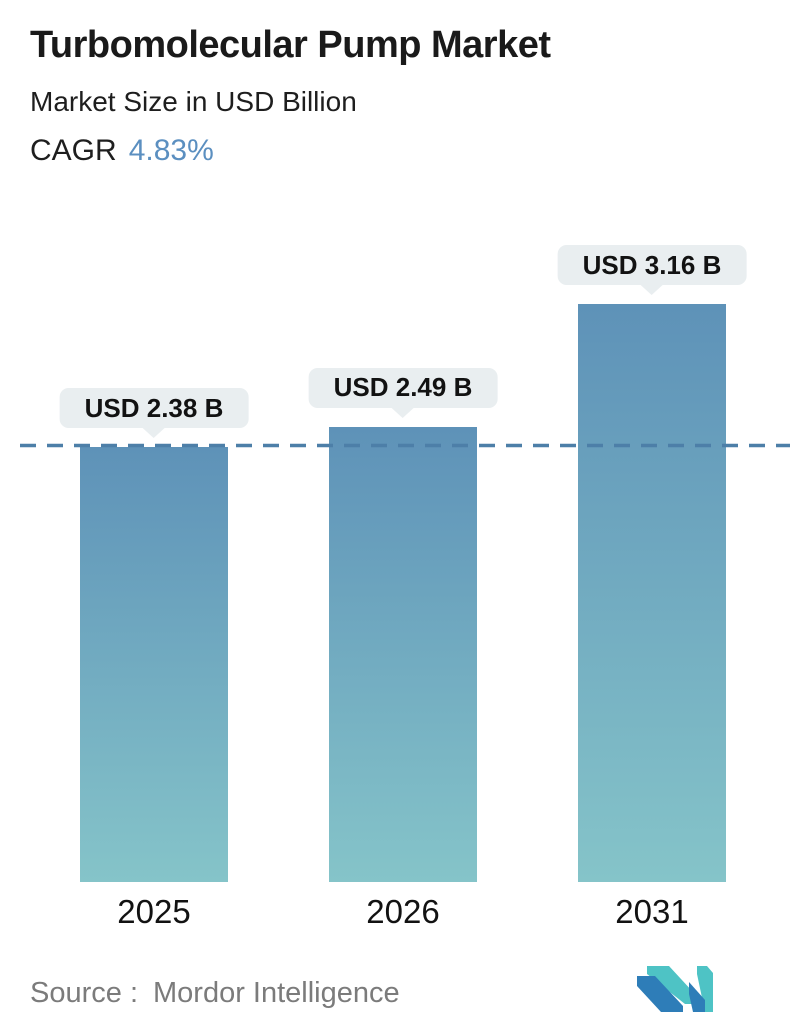  I want to click on value-label-2026: USD 2.49 B, so click(403, 387).